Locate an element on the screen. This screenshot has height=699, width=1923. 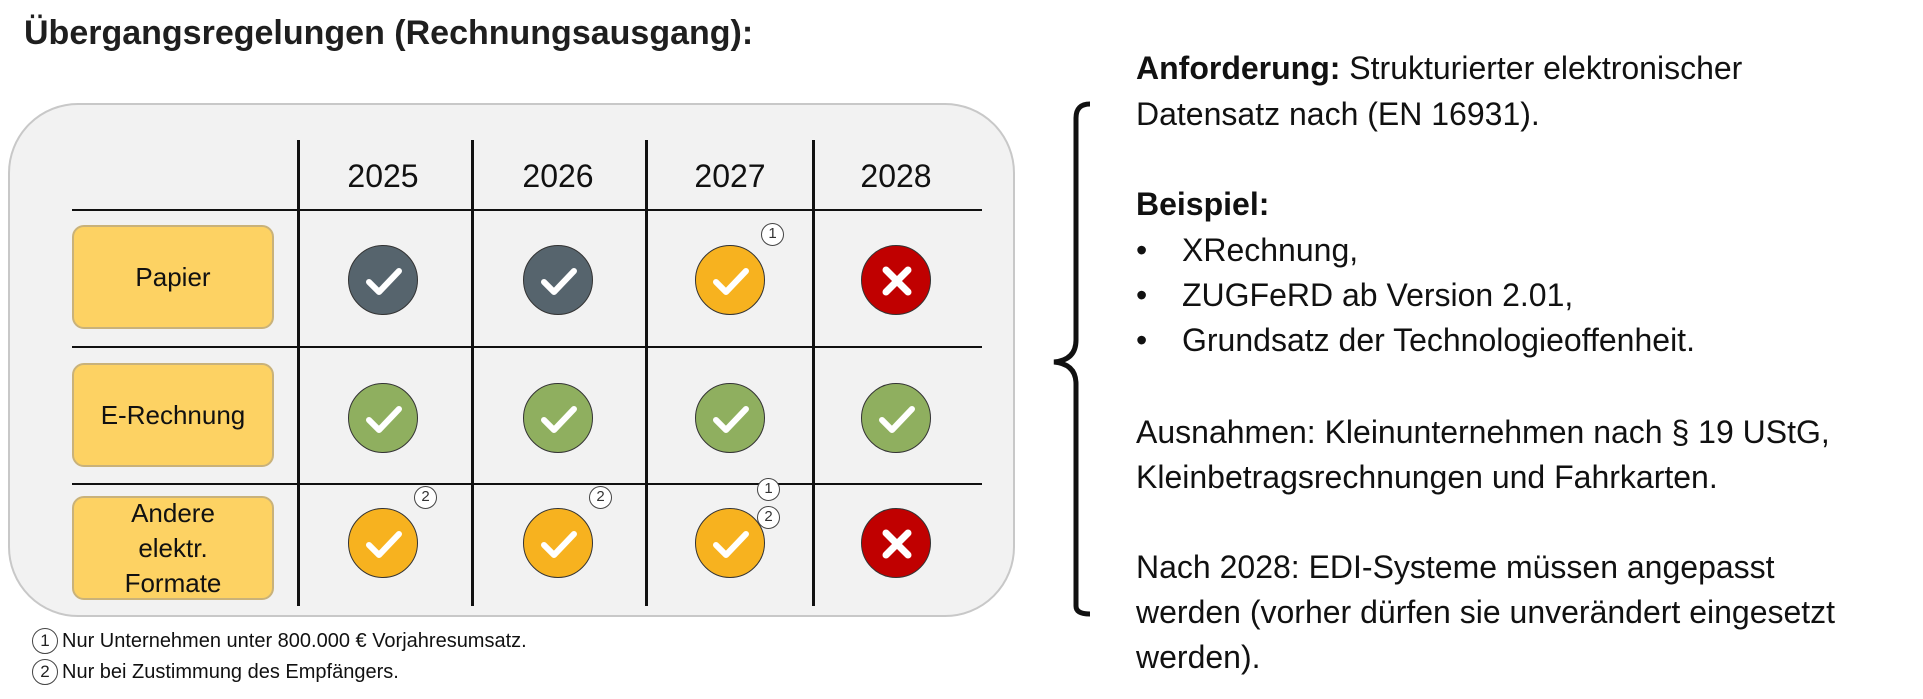
after-2028-line-1: Nach 2028: EDI-Systeme müssen angepasst is located at coordinates (1455, 567).